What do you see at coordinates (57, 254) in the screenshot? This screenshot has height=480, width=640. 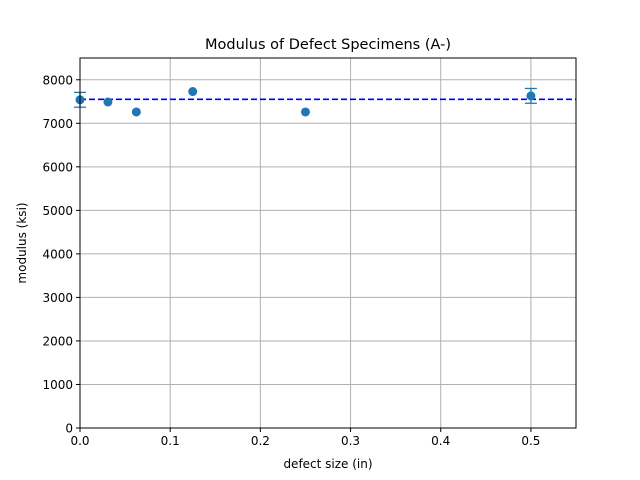 I see `y-tick-label: 4000` at bounding box center [57, 254].